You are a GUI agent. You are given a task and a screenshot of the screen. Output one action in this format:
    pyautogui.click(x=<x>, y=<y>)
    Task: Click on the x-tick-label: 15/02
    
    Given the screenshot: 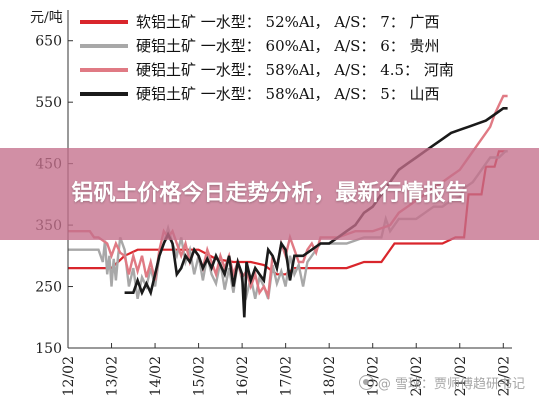 What is the action you would take?
    pyautogui.click(x=200, y=376)
    